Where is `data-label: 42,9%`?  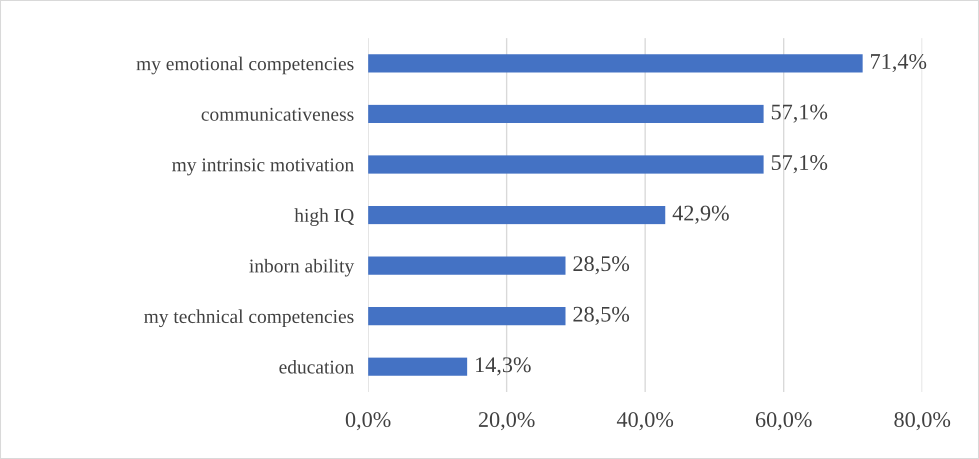 data-label: 42,9% is located at coordinates (700, 215).